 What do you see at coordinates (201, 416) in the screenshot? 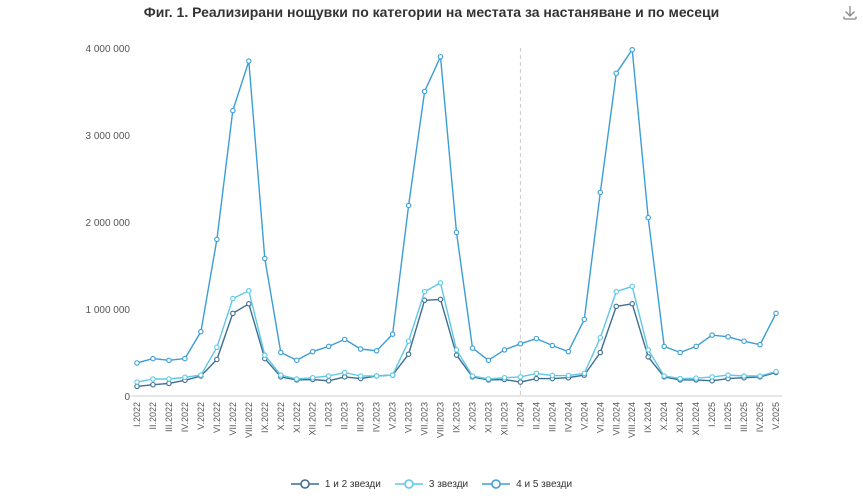
I see `x-tick-label: V.2022` at bounding box center [201, 416].